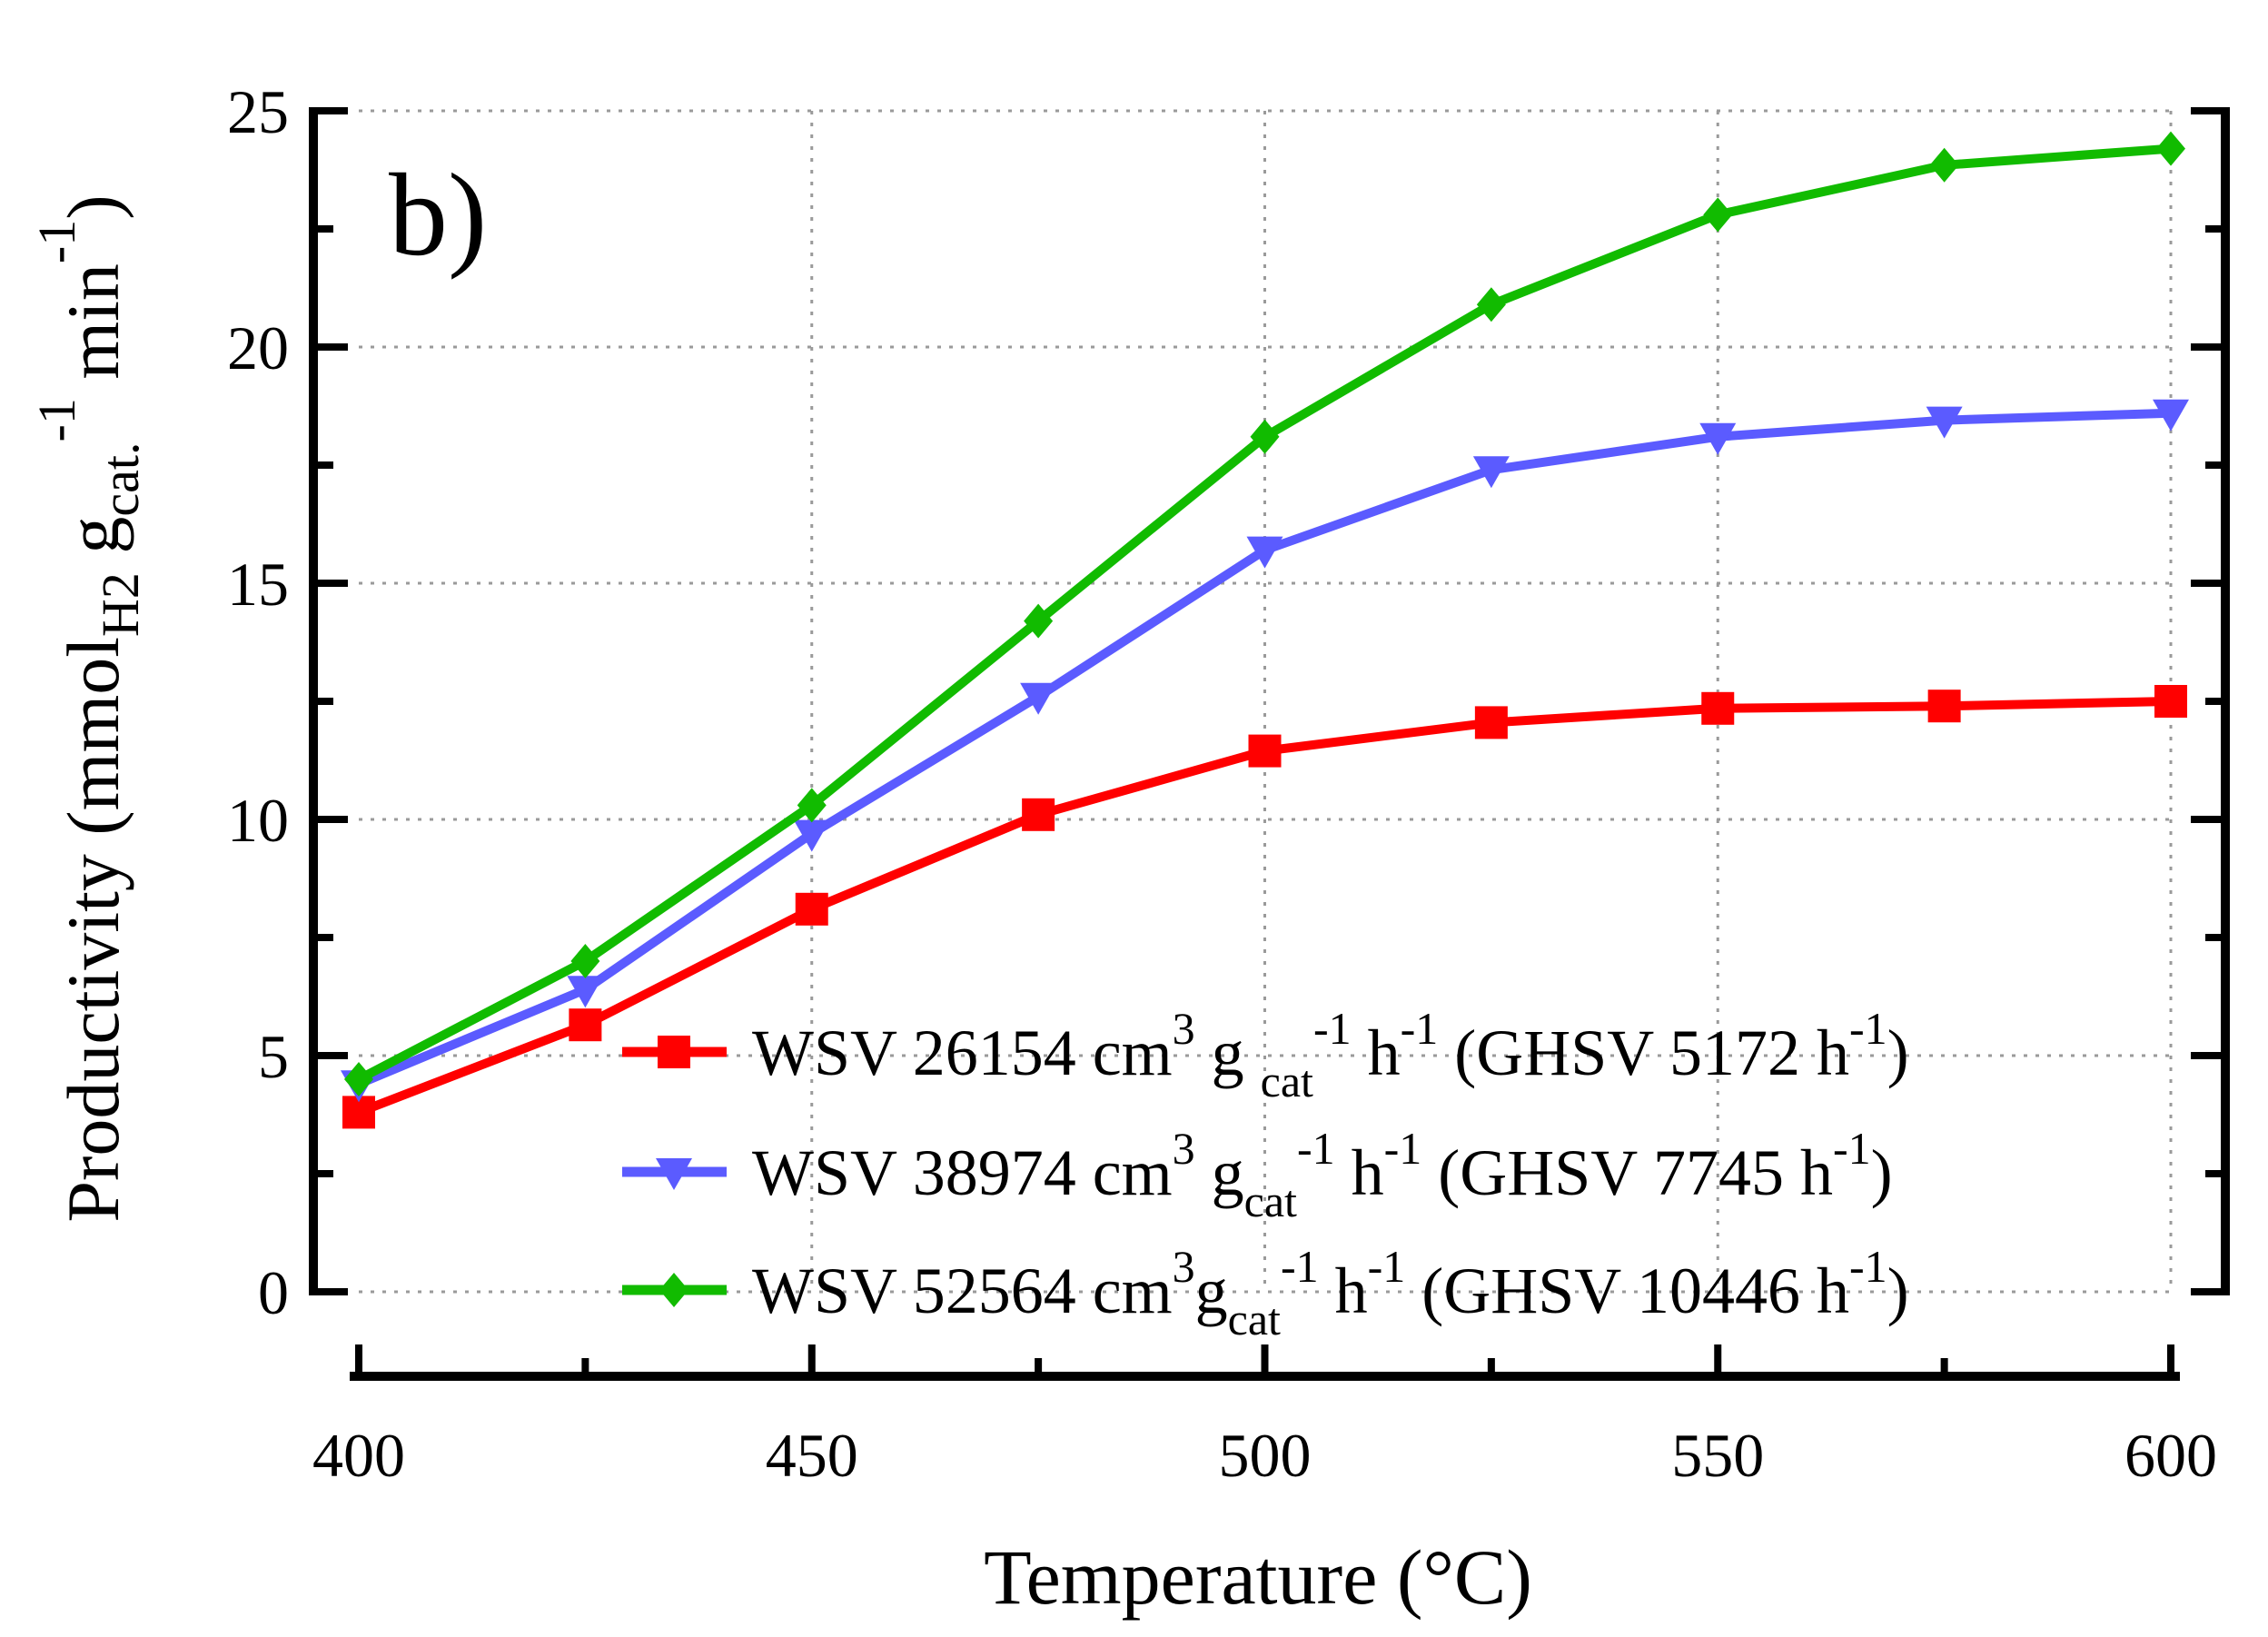 This screenshot has width=2268, height=1637. I want to click on panel-label: b), so click(438, 215).